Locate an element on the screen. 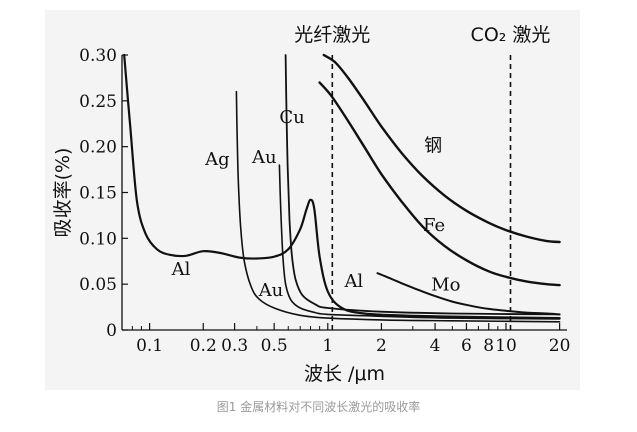 The width and height of the screenshot is (637, 432). y-tick-label: 0 is located at coordinates (111, 331).